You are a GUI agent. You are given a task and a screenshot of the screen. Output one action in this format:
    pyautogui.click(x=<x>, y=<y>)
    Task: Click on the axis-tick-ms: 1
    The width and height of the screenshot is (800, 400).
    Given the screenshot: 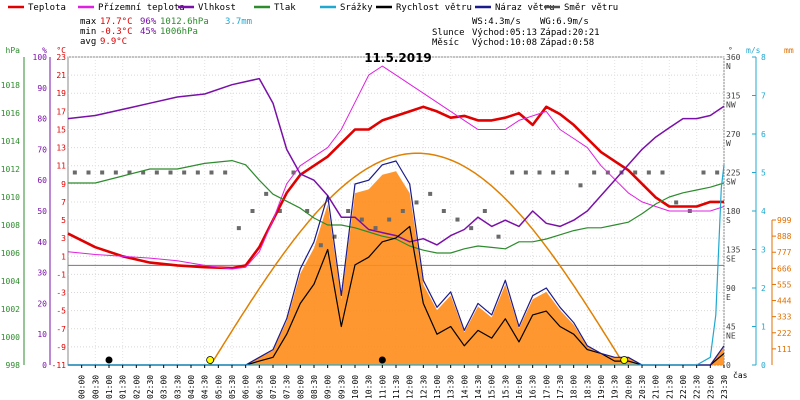 What is the action you would take?
    pyautogui.click(x=763, y=327)
    